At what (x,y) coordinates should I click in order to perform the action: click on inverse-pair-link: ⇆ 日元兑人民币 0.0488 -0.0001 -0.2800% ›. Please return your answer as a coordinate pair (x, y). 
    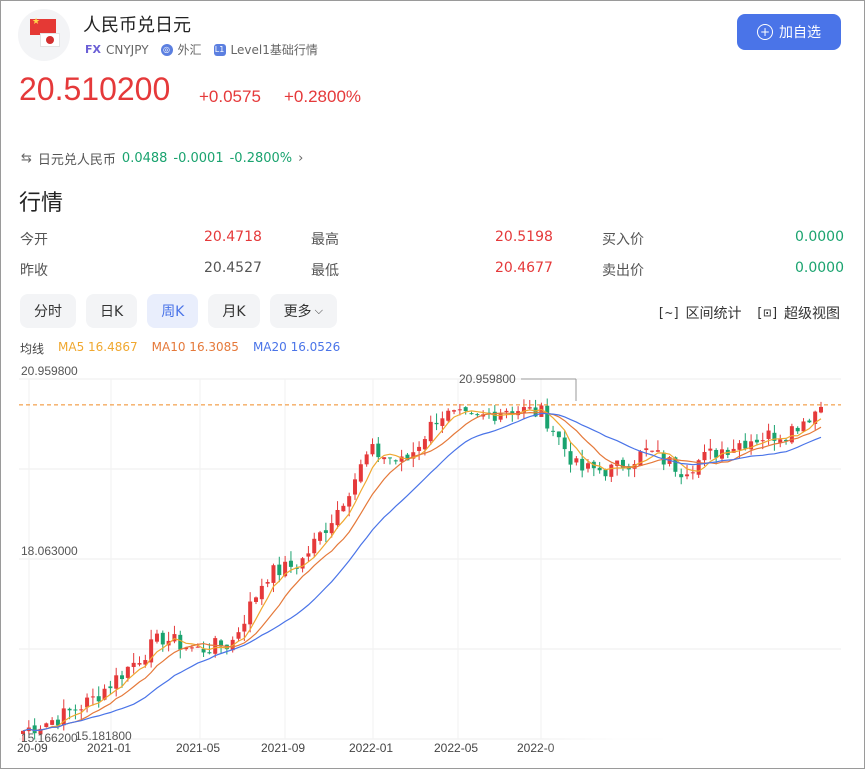
    Looking at the image, I should click on (162, 158).